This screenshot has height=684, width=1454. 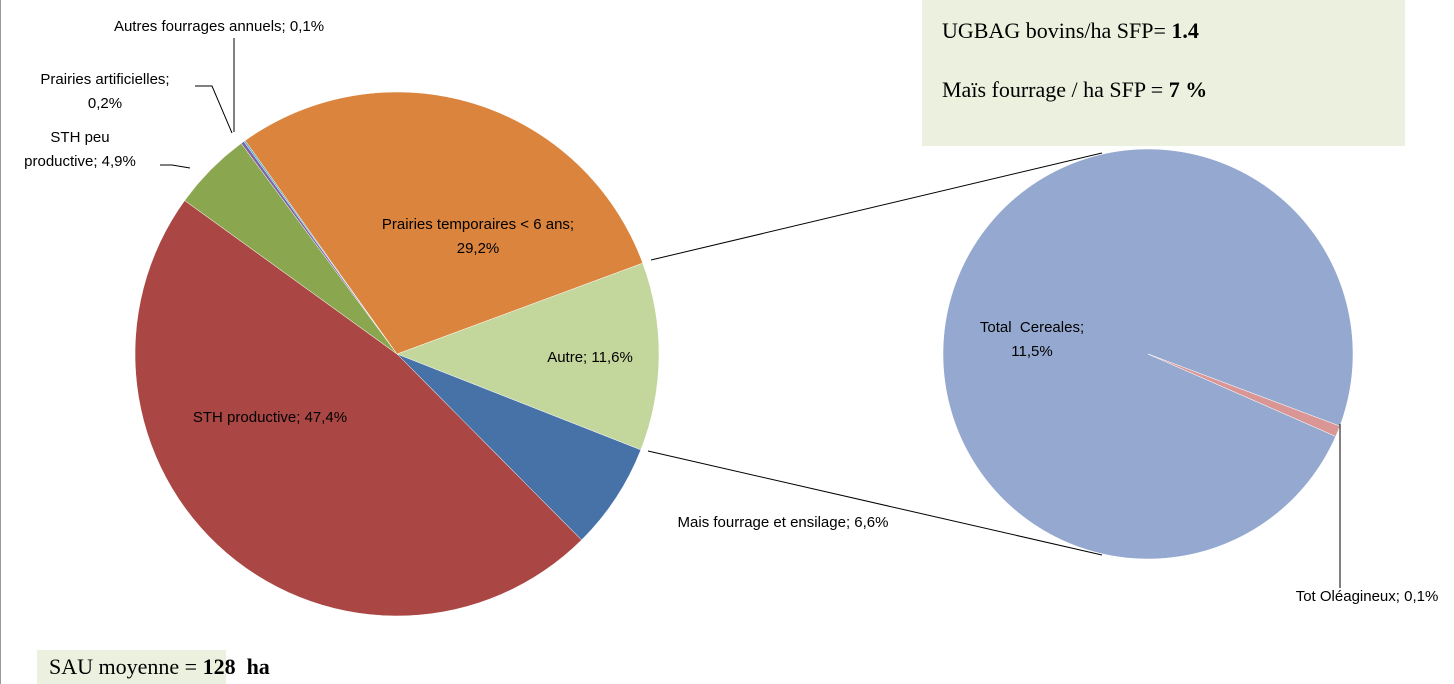 I want to click on data-label: Total Cereales; 11,5%, so click(x=1032, y=339).